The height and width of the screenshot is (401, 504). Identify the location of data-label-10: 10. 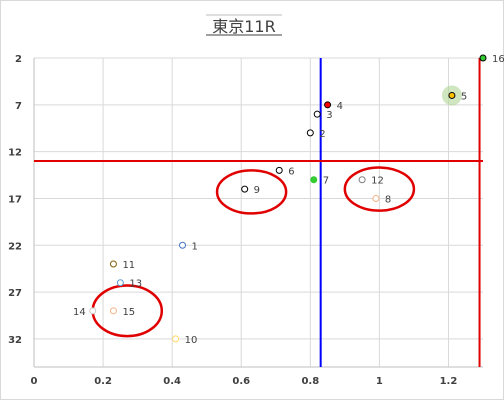
(191, 340).